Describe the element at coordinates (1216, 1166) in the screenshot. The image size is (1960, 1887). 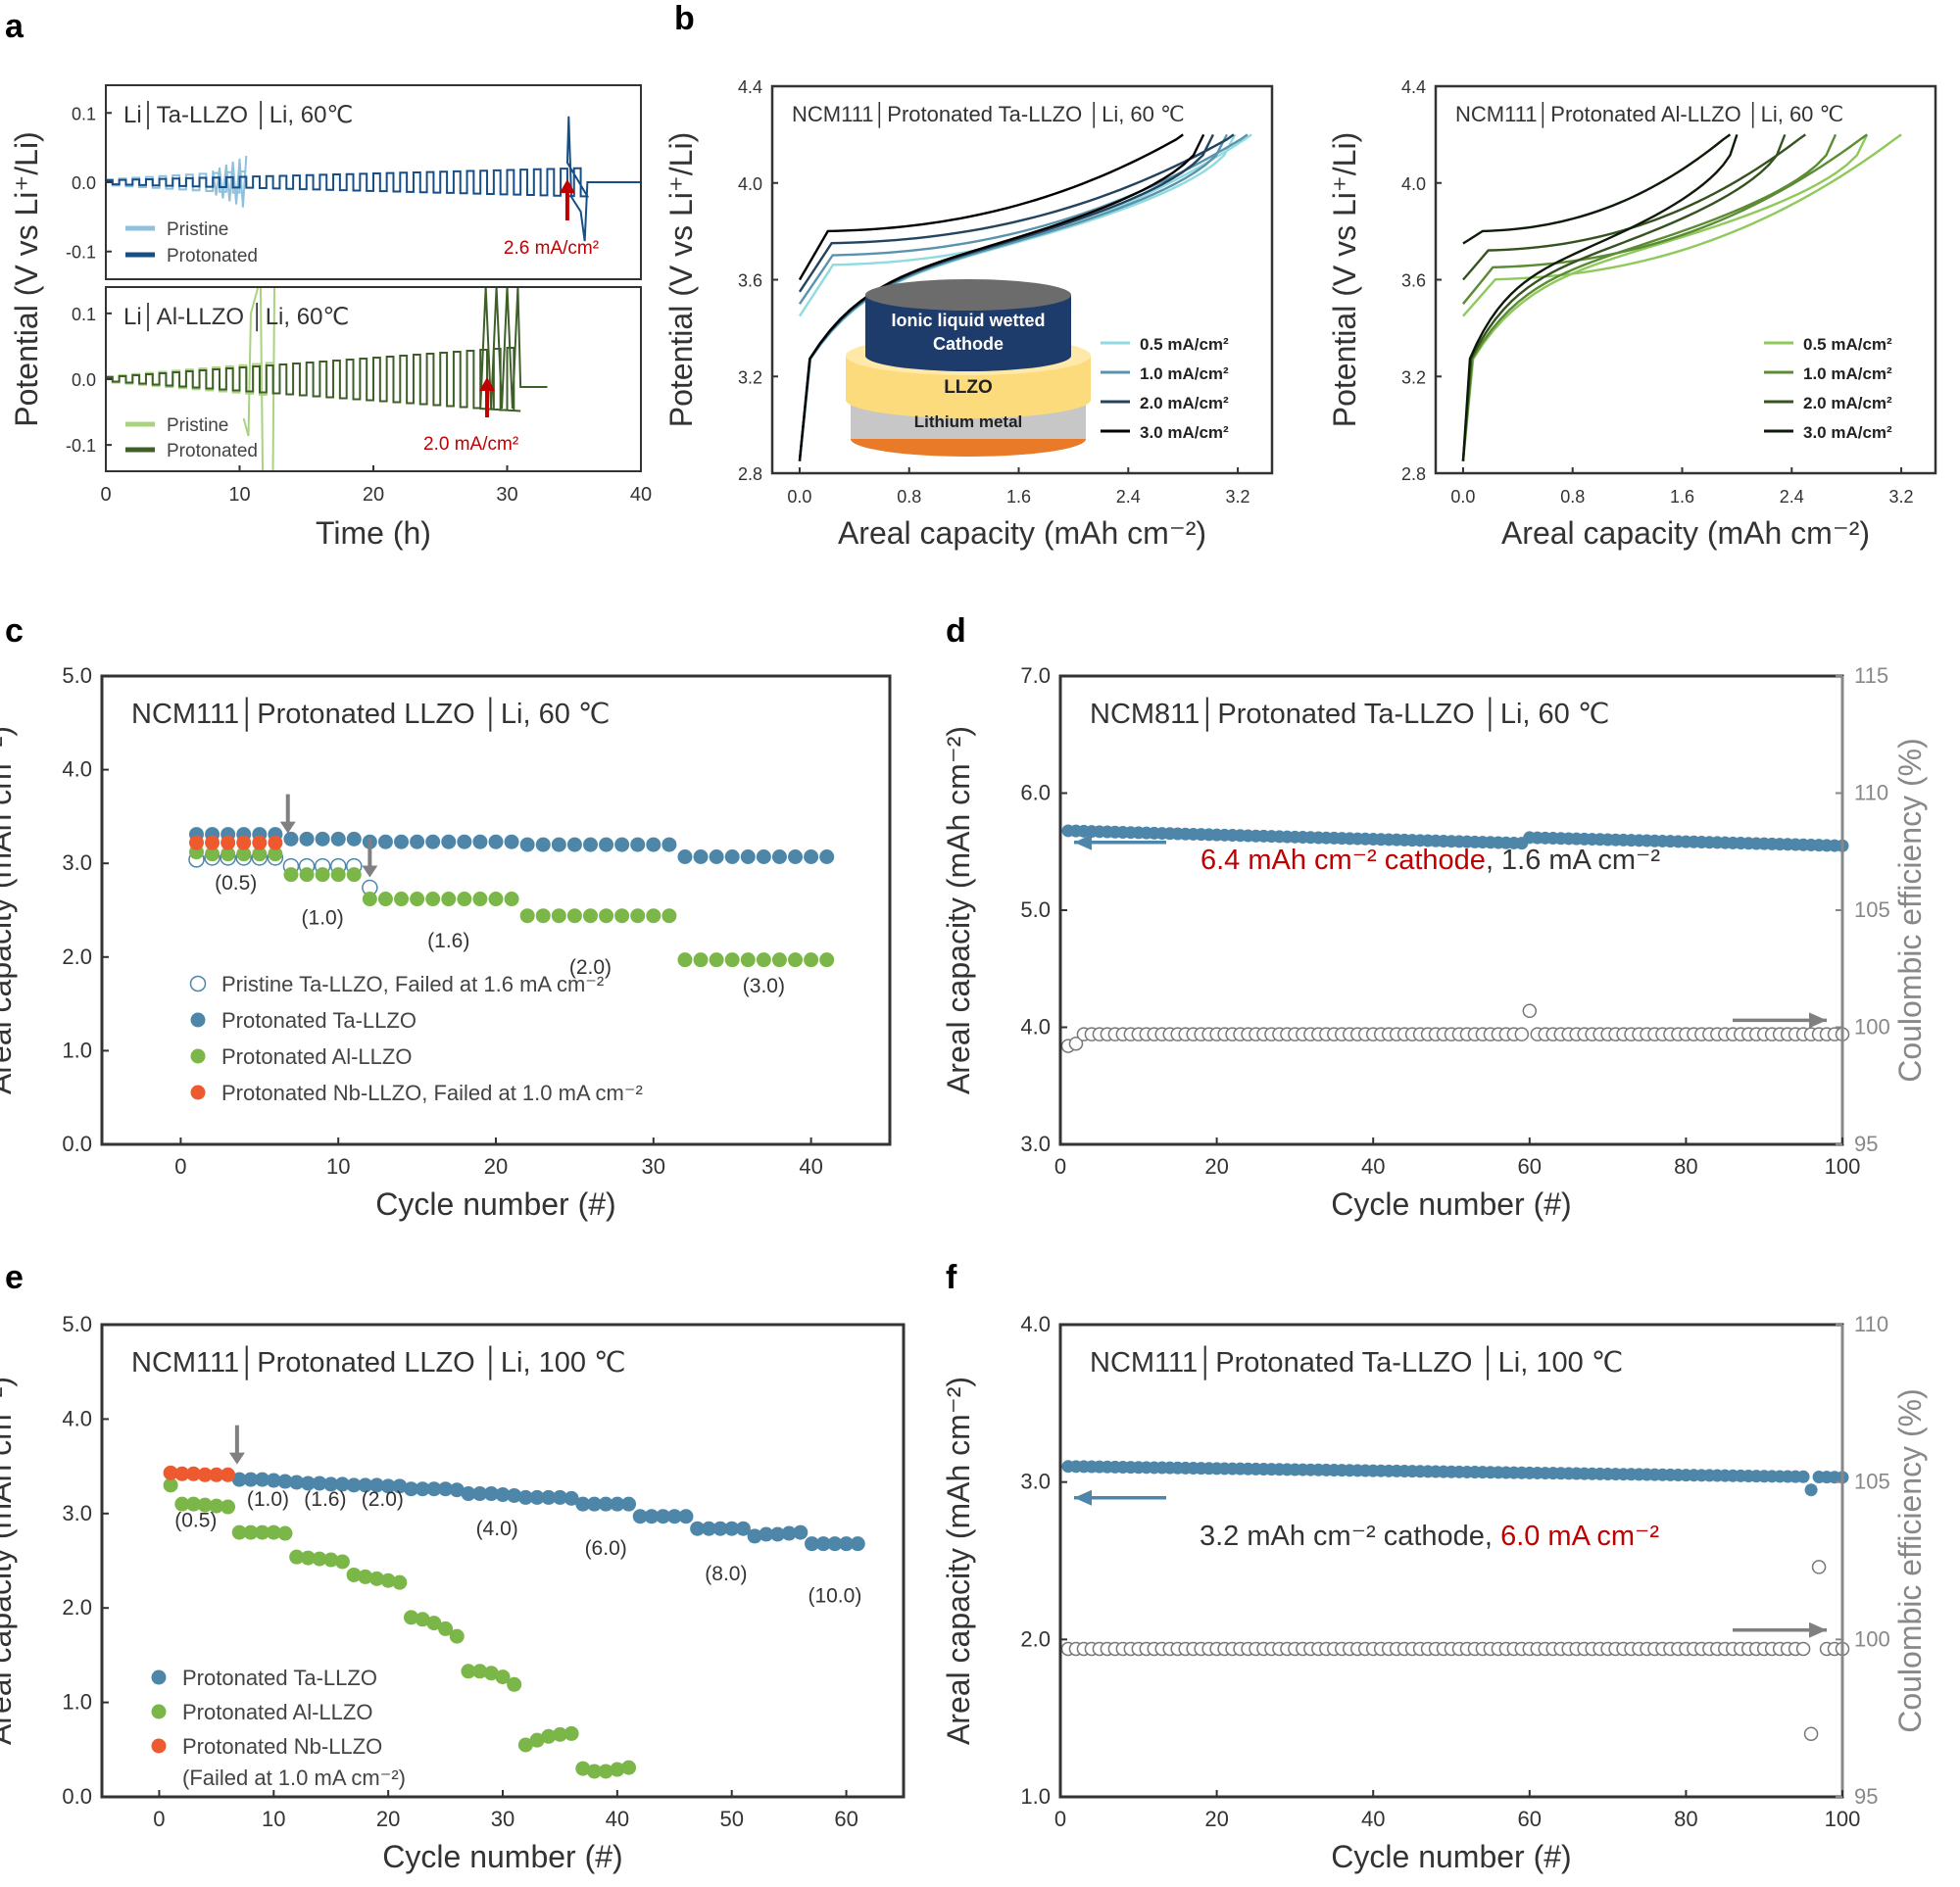
I see `x-tick-label: 20` at that location.